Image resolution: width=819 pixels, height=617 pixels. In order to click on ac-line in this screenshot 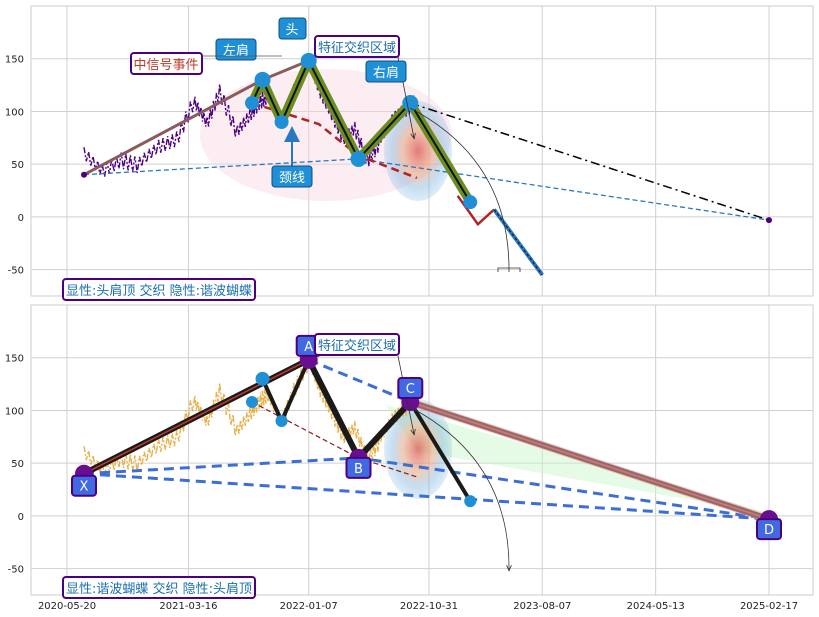, I will do `click(359, 381)`.